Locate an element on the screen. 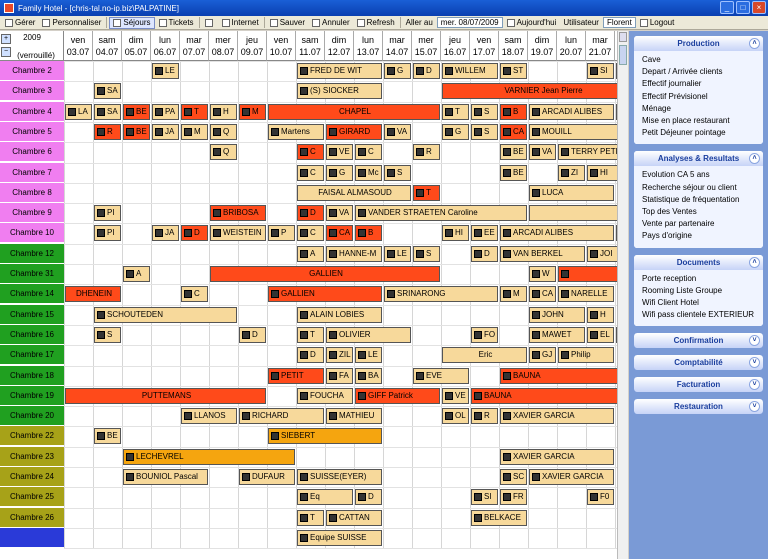 The width and height of the screenshot is (768, 559). booking-block: BRIBOSA is located at coordinates (238, 213).